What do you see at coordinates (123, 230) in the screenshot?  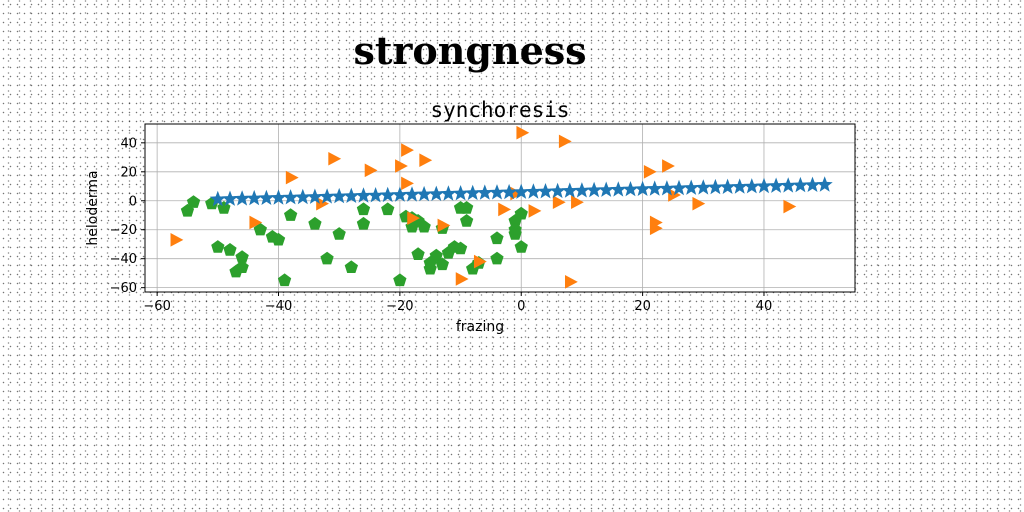 I see `y-tick-label: −20` at bounding box center [123, 230].